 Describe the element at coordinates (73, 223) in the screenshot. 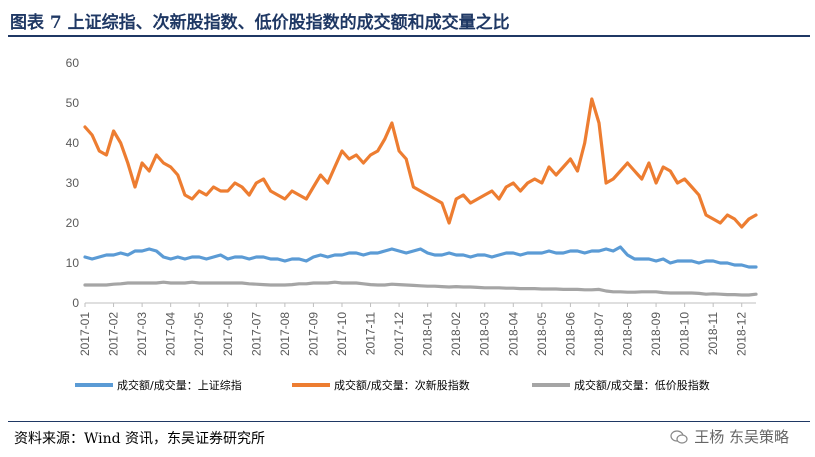

I see `y-tick-label: 20` at that location.